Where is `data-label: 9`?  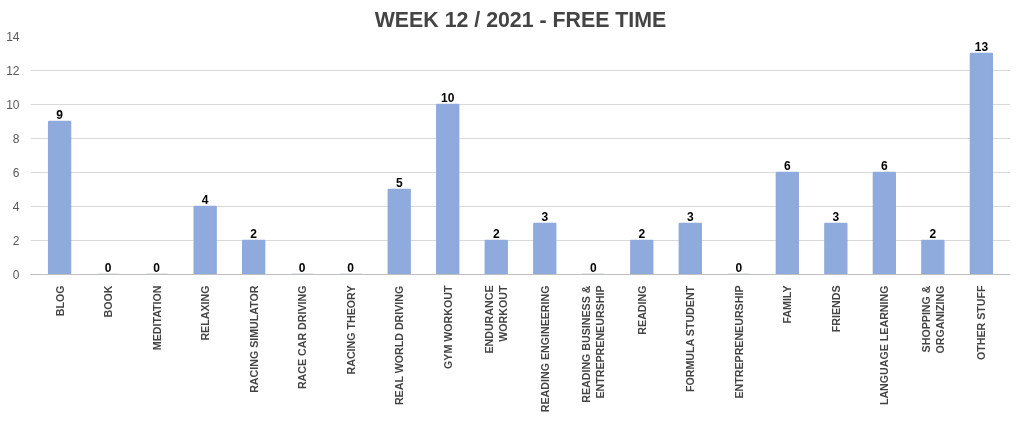
data-label: 9 is located at coordinates (60, 114).